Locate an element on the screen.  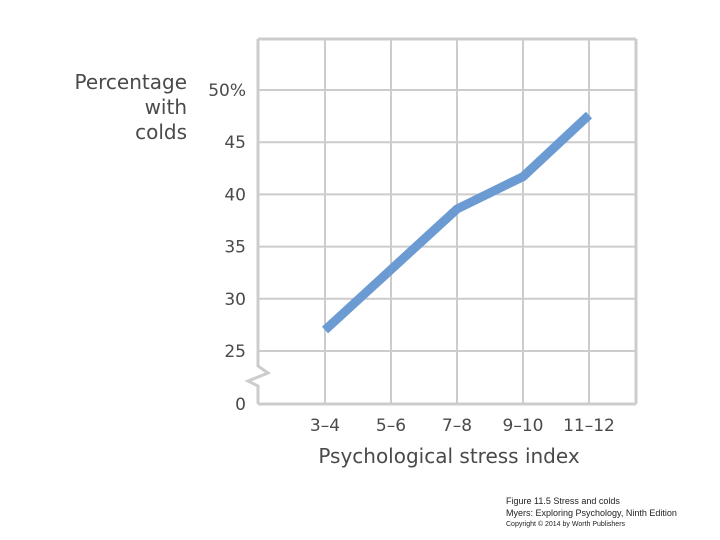
x-tick-labels: 3–4 5–6 7–8 9–10 11–12 is located at coordinates (462, 426).